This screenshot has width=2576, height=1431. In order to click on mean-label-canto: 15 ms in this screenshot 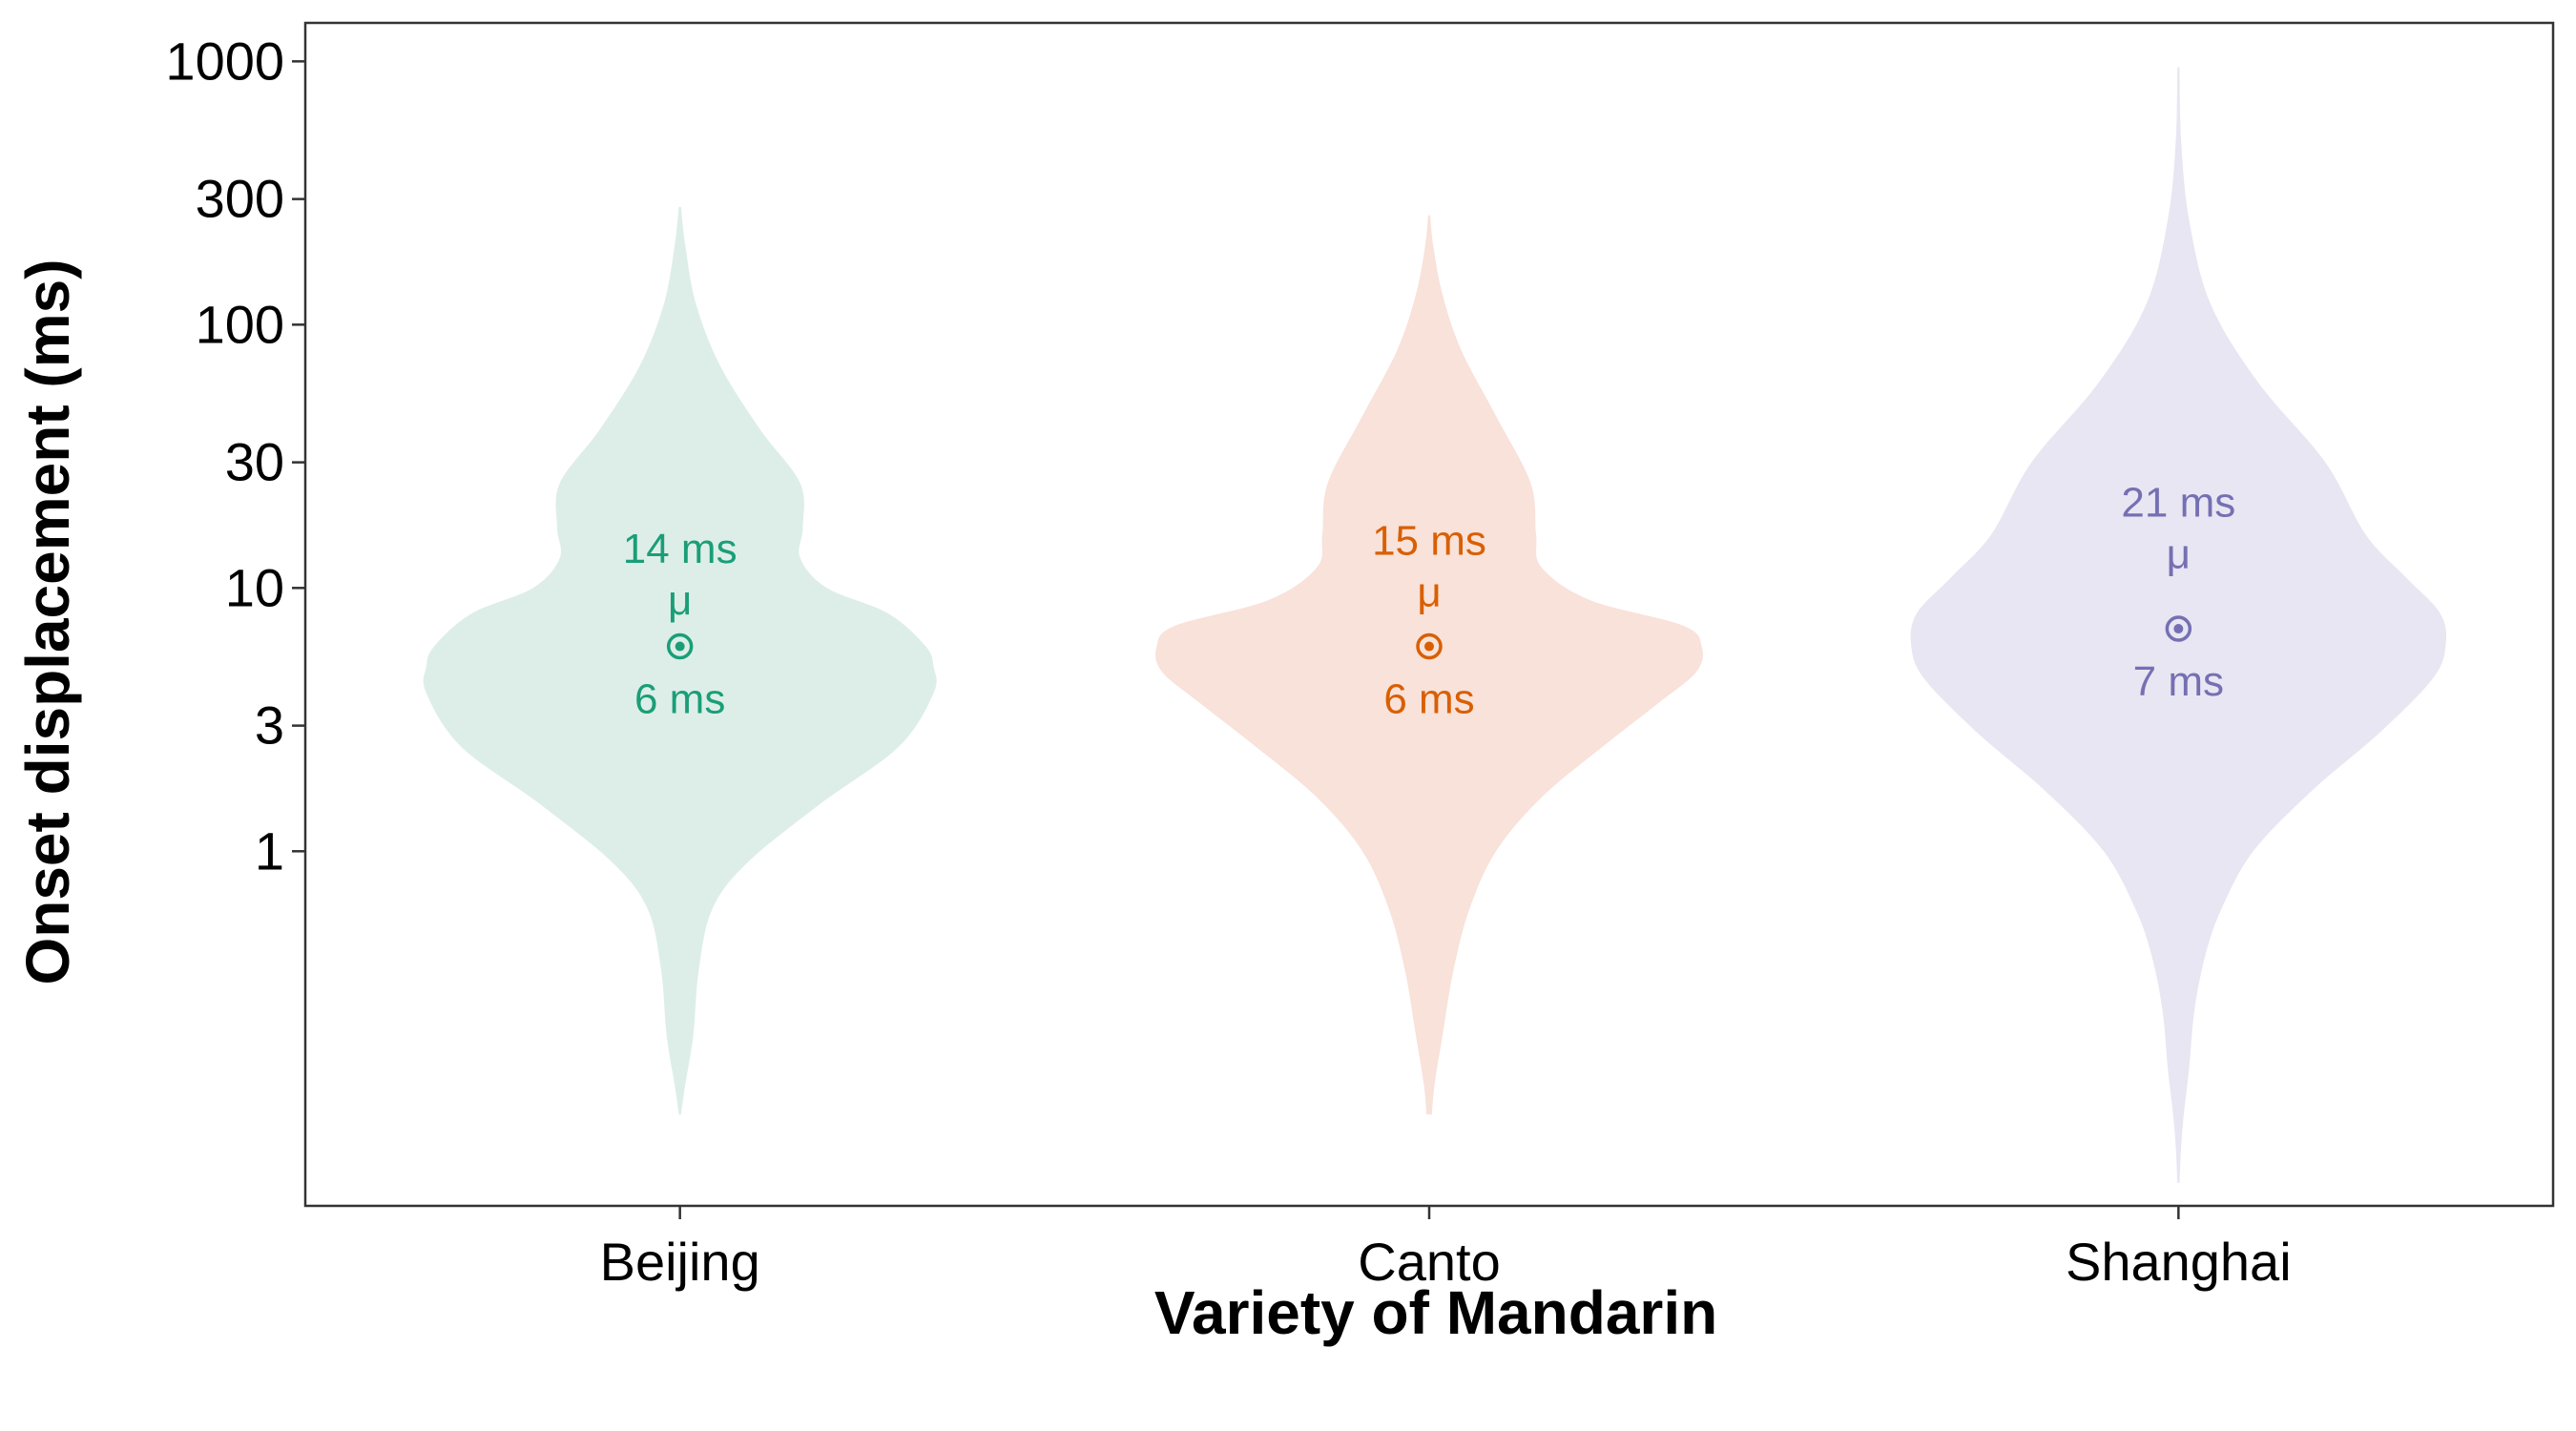, I will do `click(1429, 541)`.